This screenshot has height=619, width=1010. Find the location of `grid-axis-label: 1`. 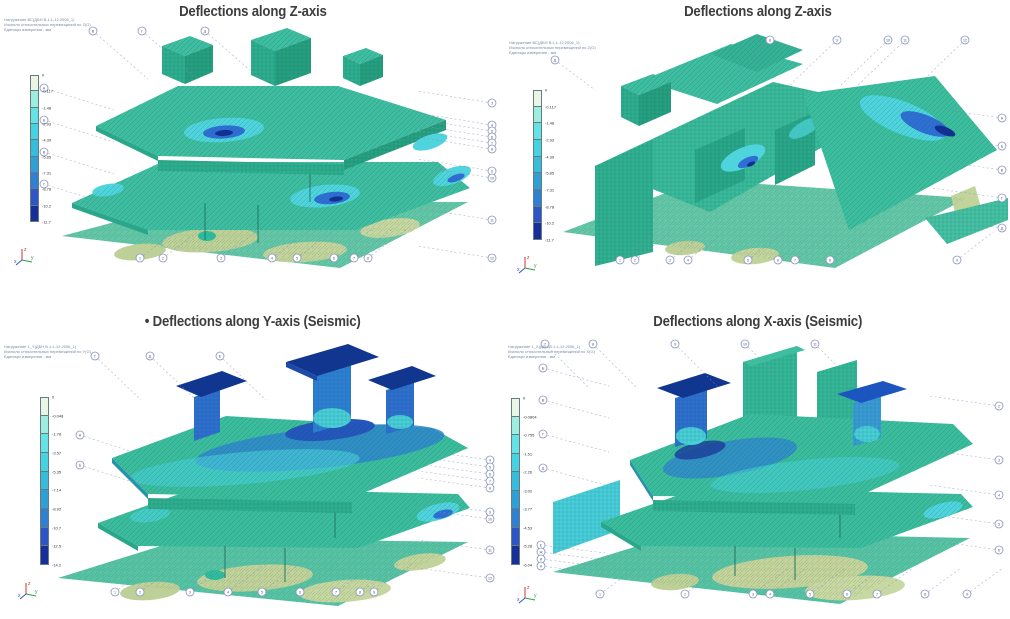

grid-axis-label: 1 is located at coordinates (115, 592).